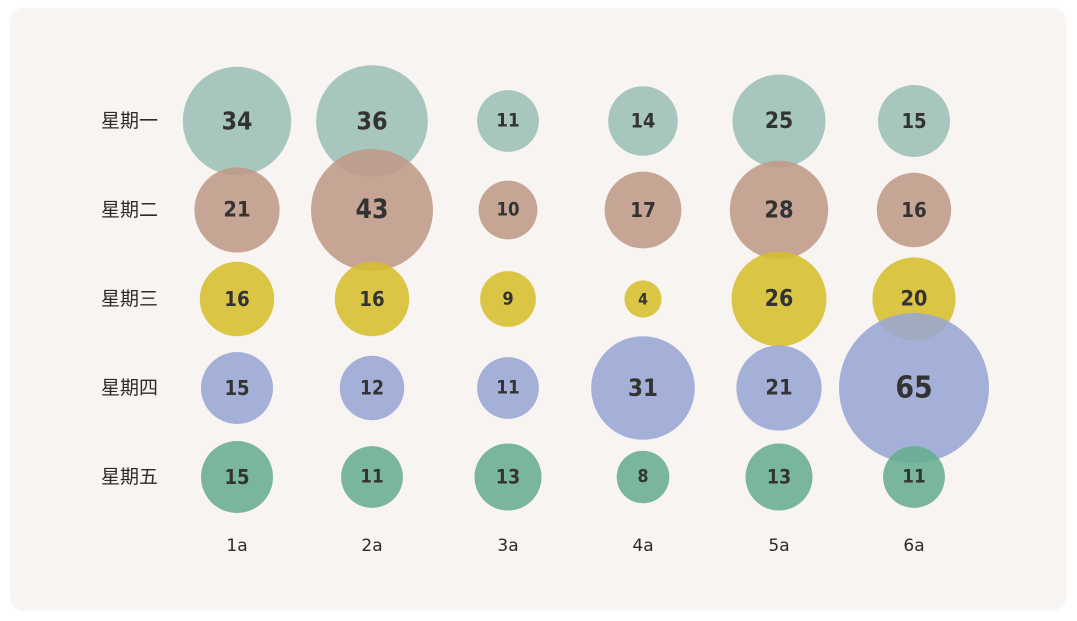  I want to click on bubble-value-label: 43, so click(372, 210).